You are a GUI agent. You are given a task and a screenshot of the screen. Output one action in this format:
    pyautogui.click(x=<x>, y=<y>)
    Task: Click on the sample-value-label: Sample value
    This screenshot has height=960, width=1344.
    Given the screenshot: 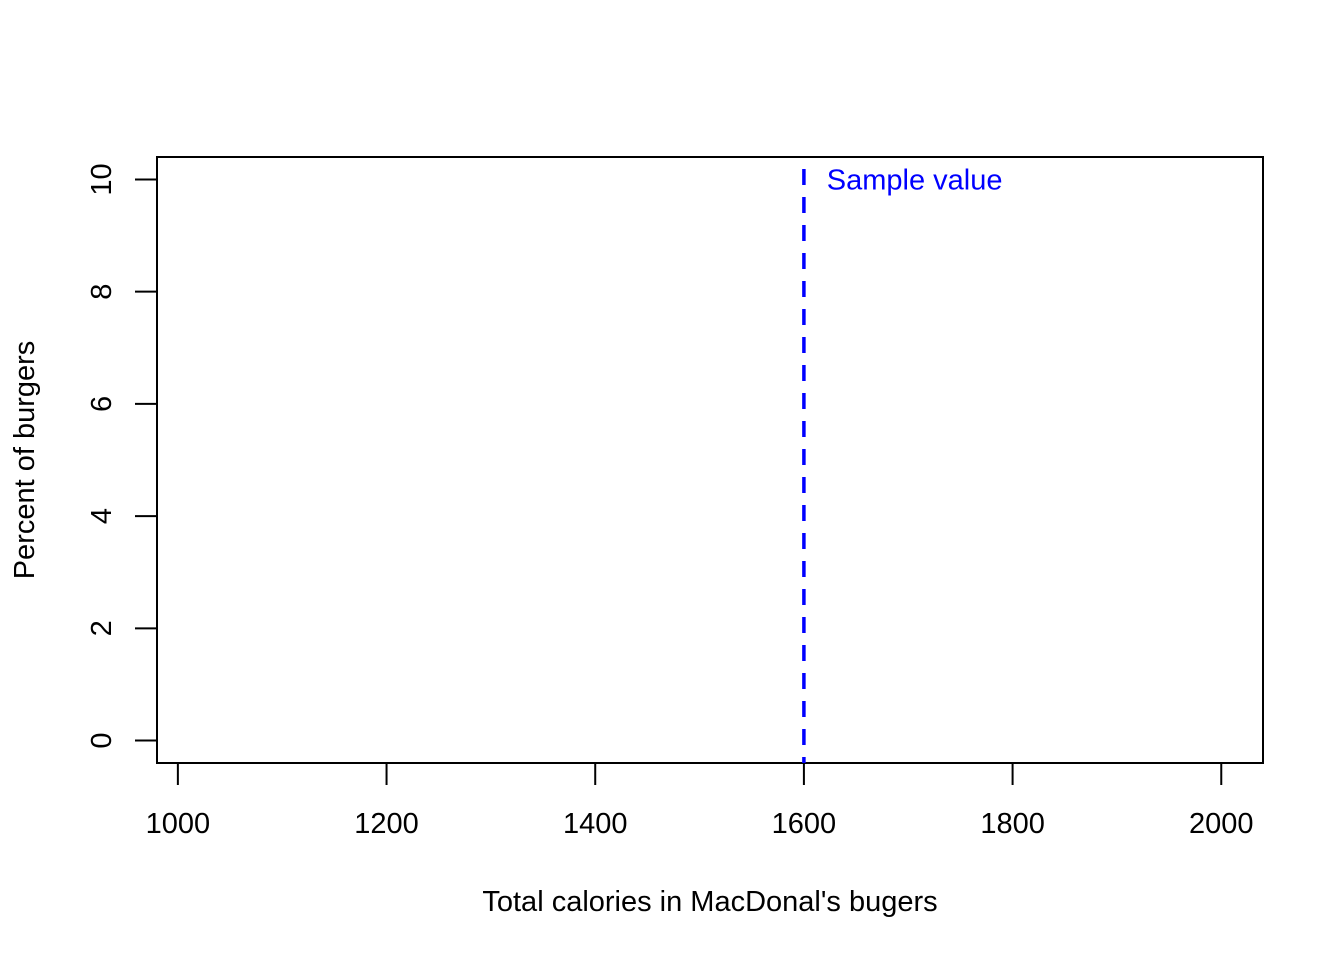 What is the action you would take?
    pyautogui.click(x=915, y=180)
    